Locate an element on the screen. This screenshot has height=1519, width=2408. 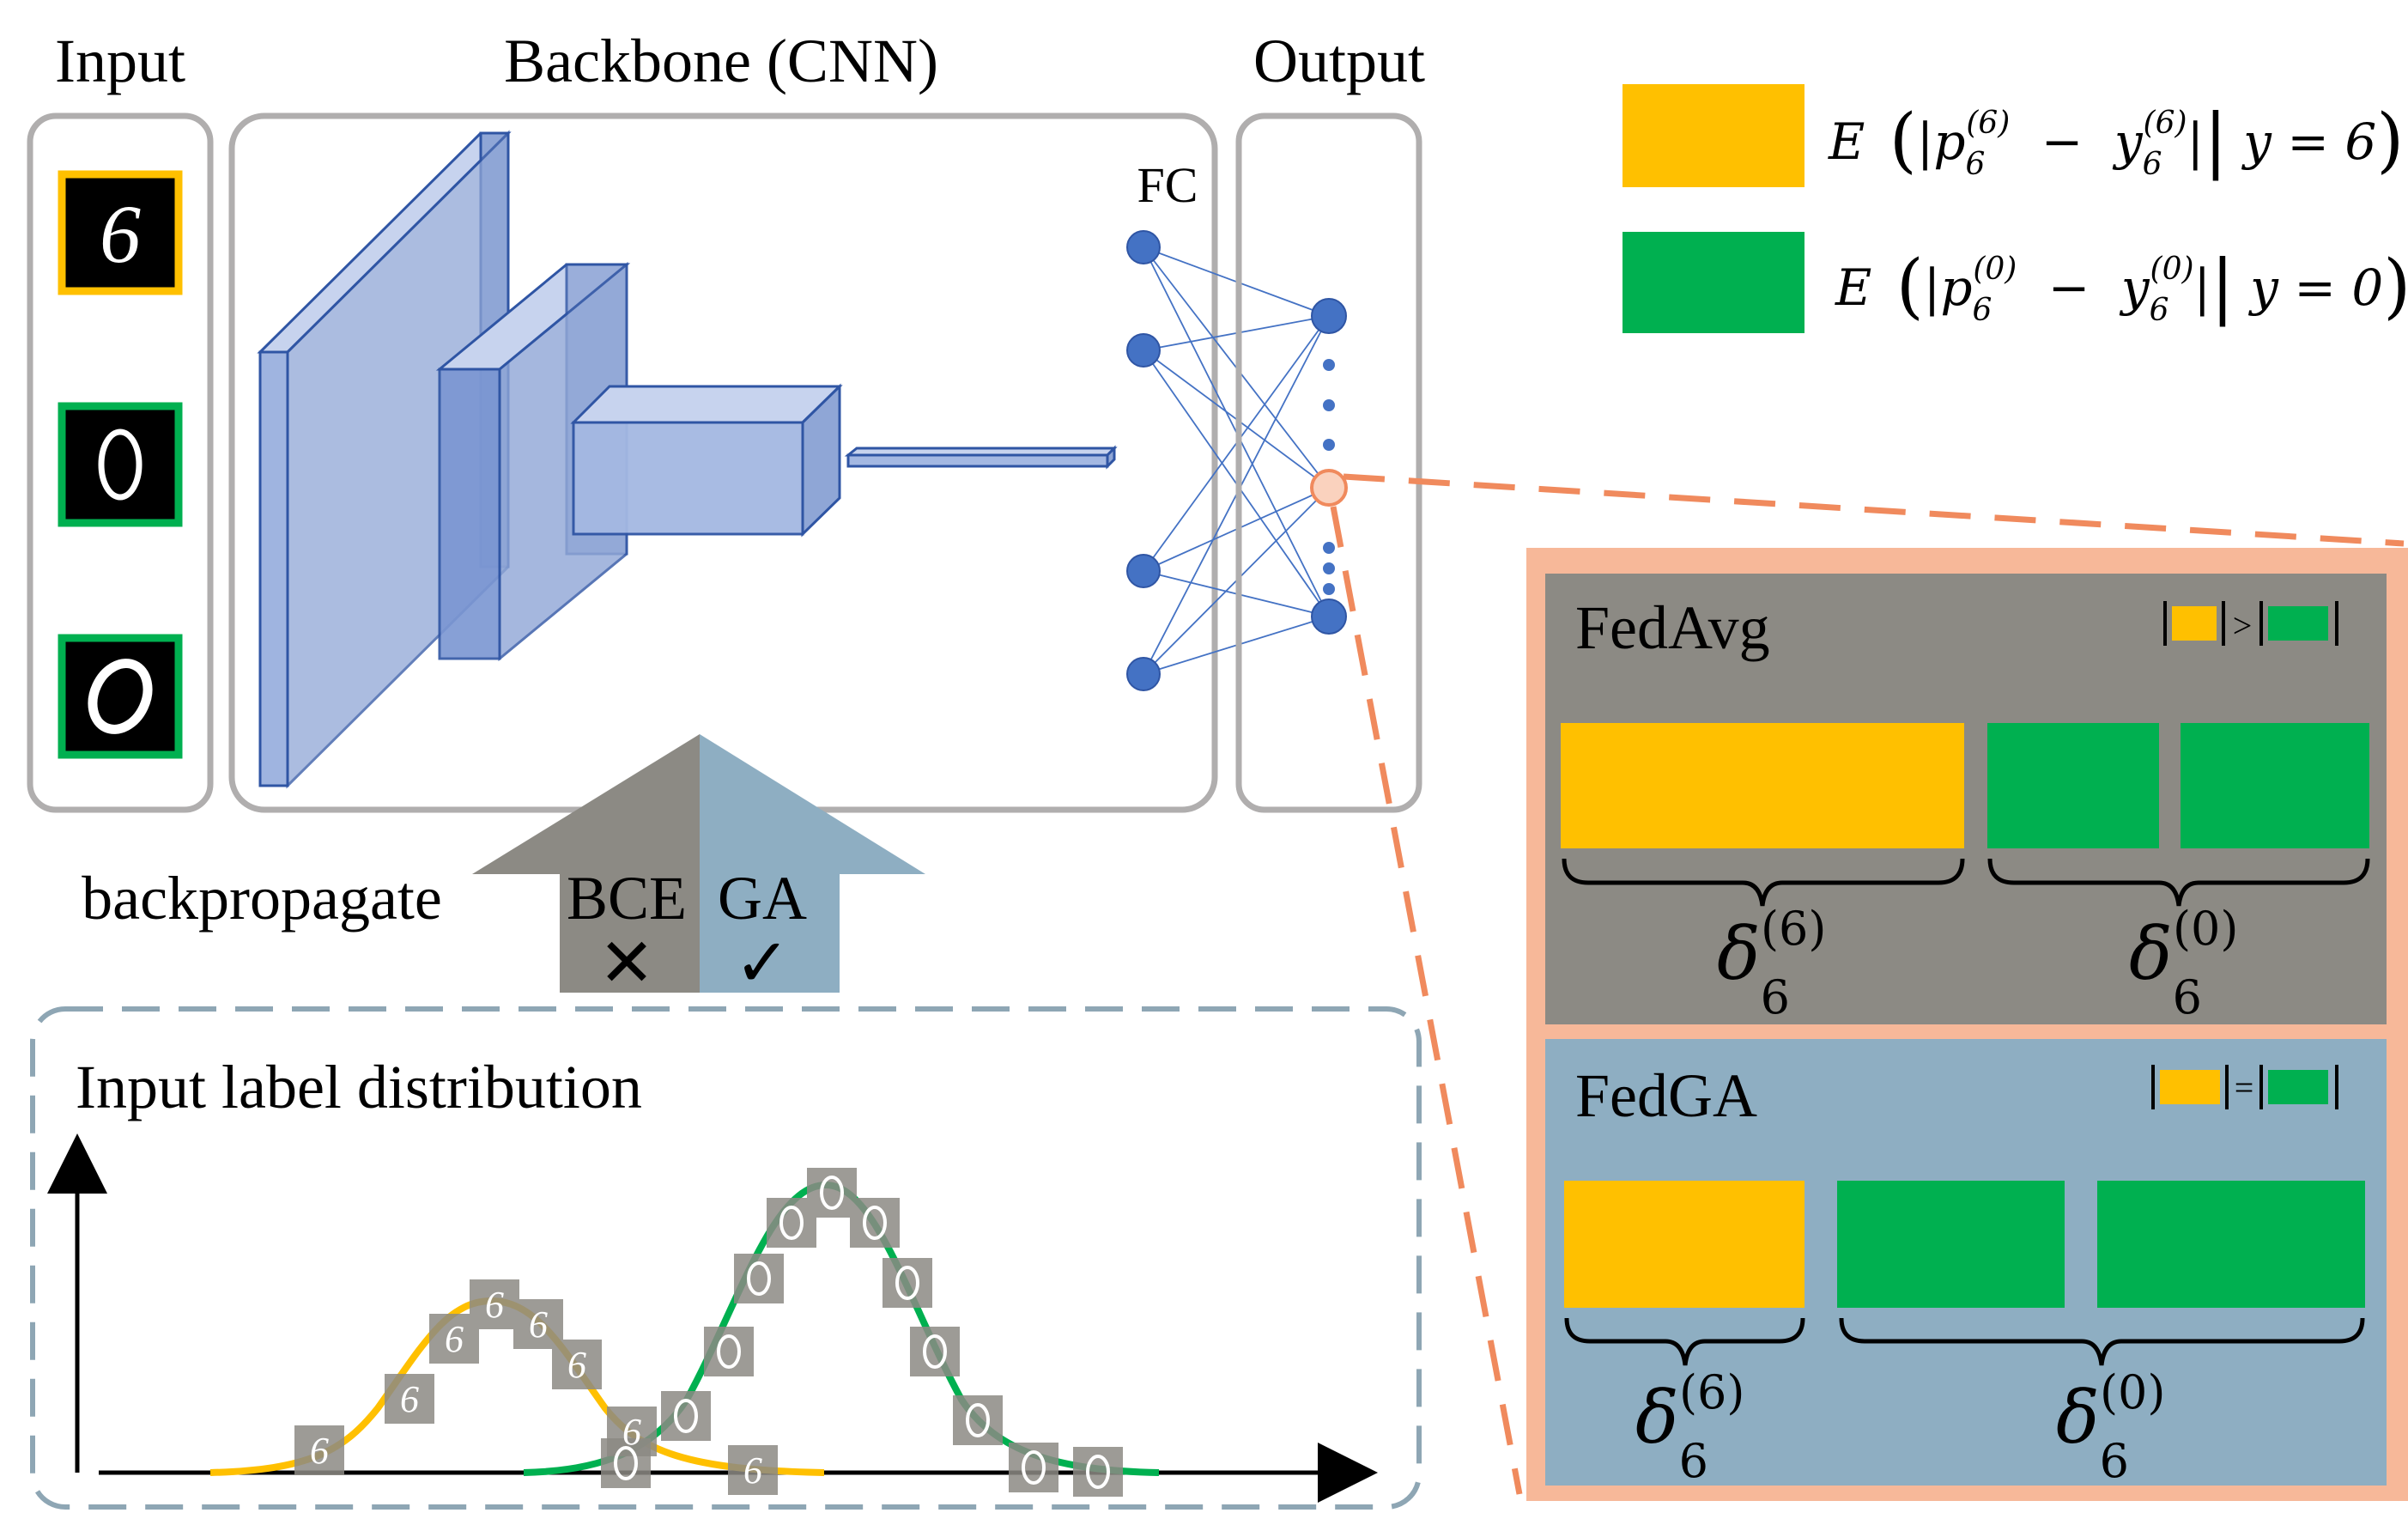
output-nodes is located at coordinates (1329, 466).